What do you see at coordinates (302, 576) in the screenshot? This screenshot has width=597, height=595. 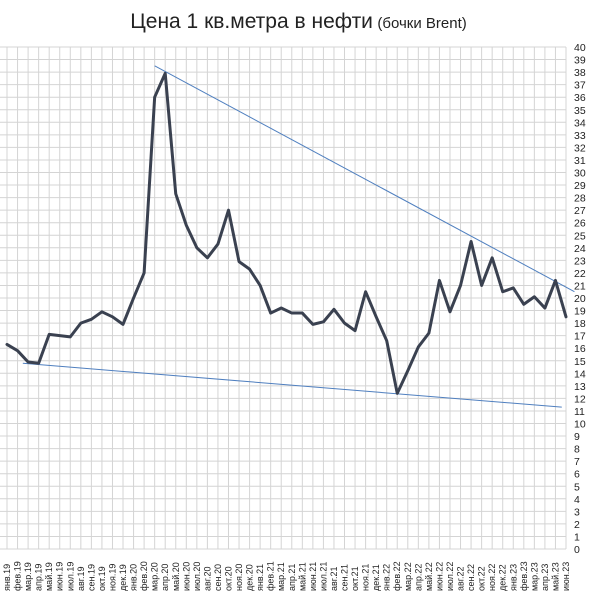 I see `x-tick-label: май.21` at bounding box center [302, 576].